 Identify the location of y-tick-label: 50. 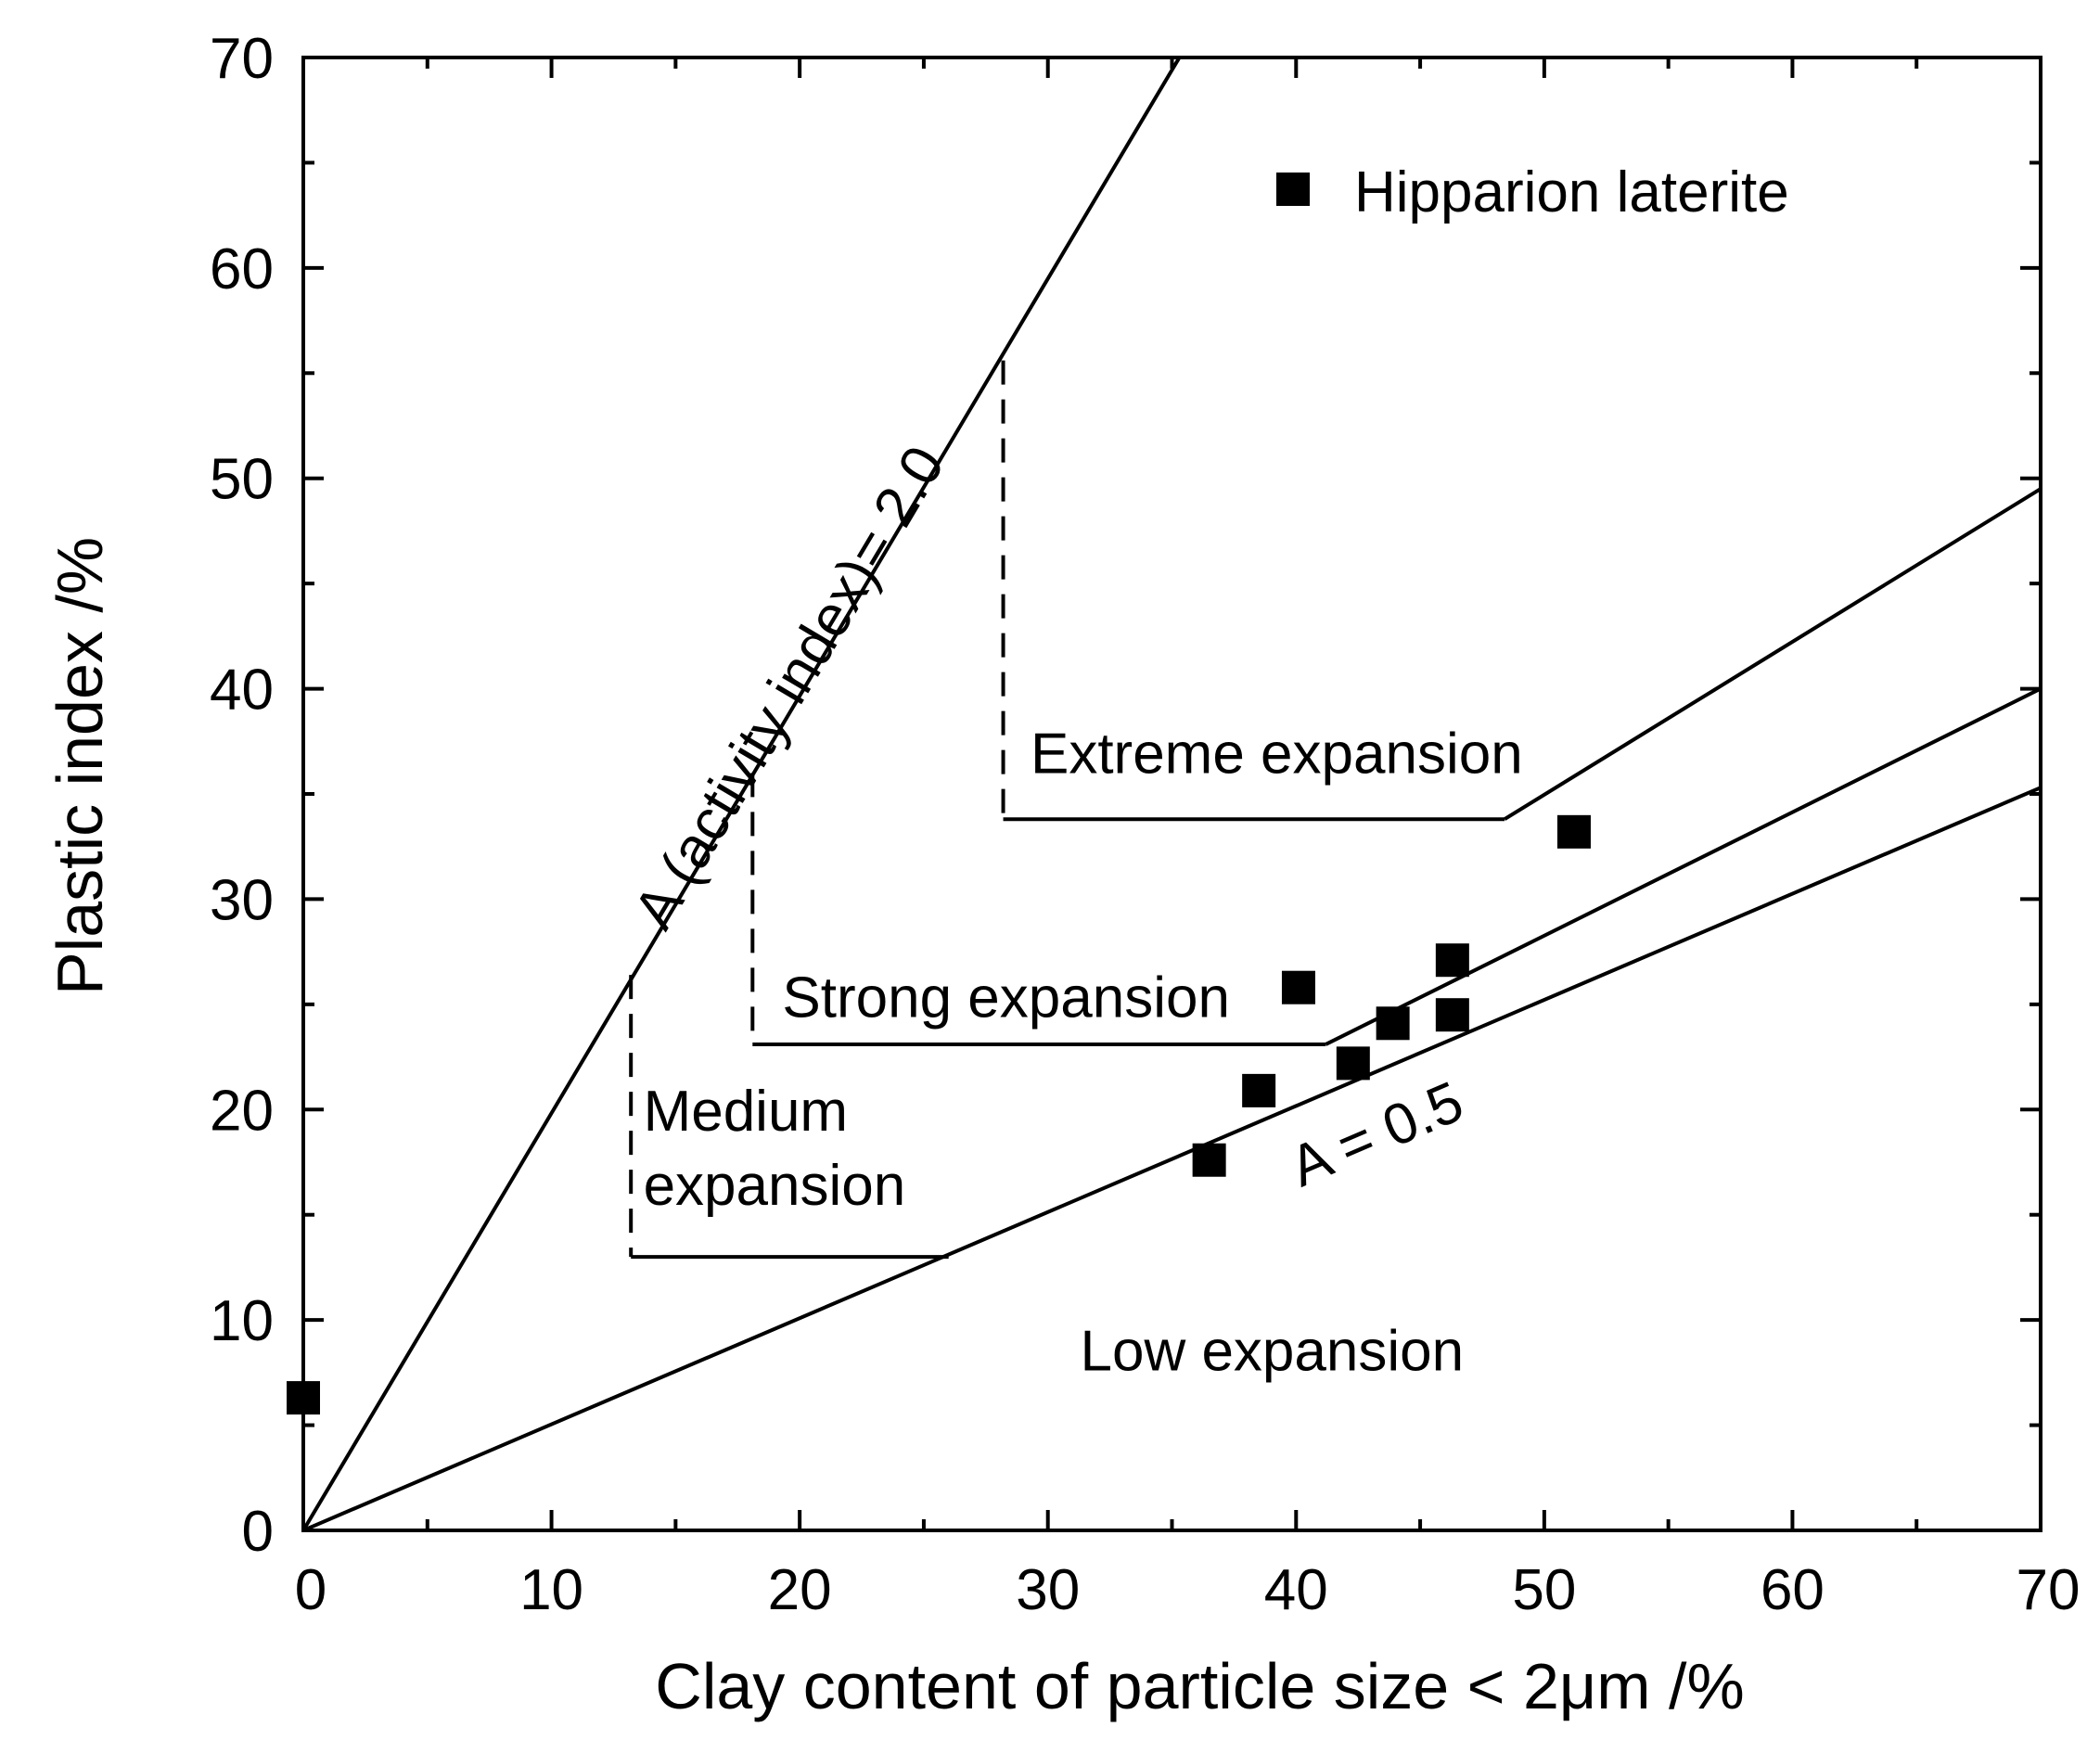
(242, 480).